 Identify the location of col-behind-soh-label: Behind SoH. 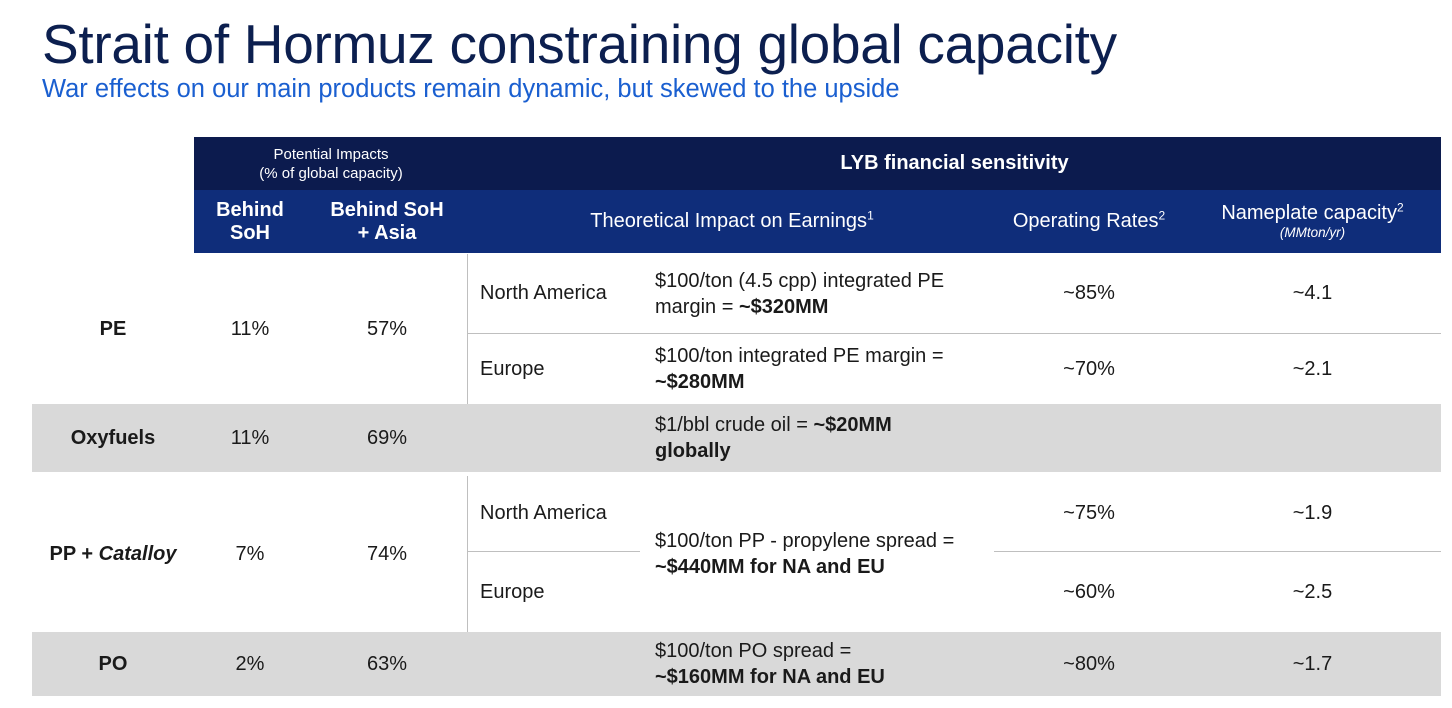
(250, 221).